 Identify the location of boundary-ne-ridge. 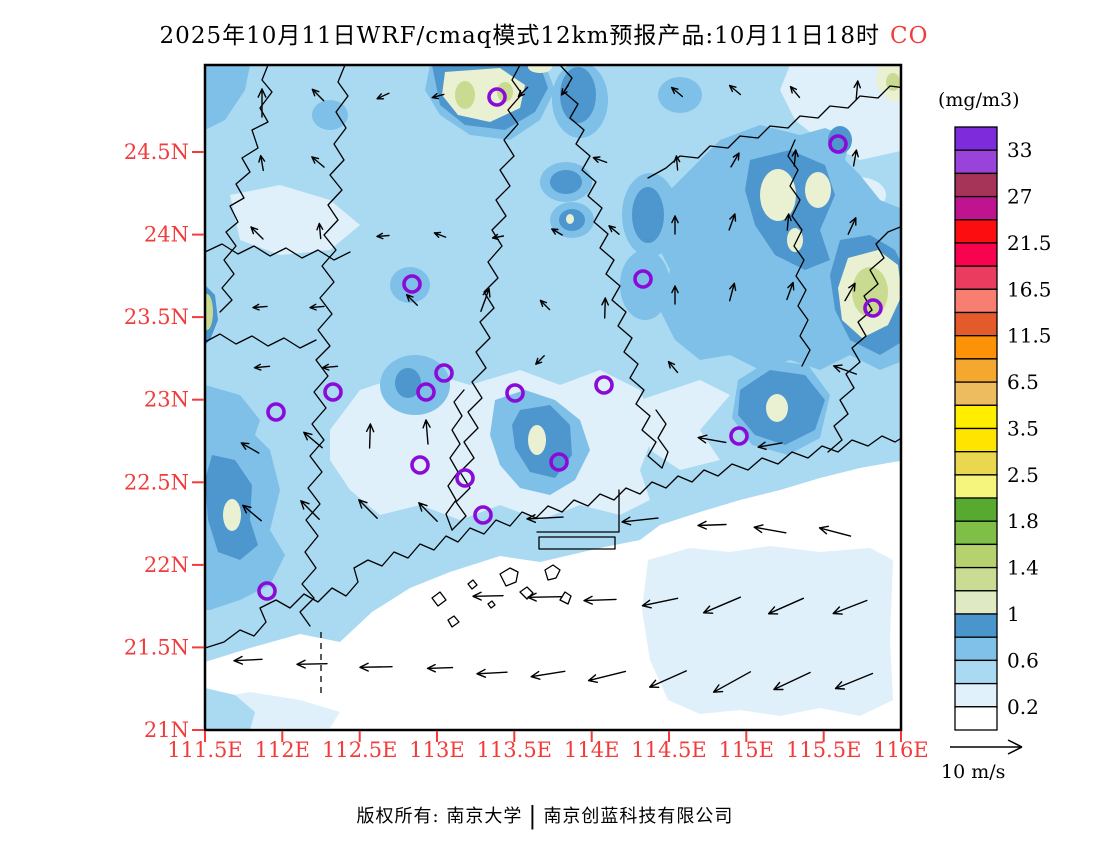
(774, 132).